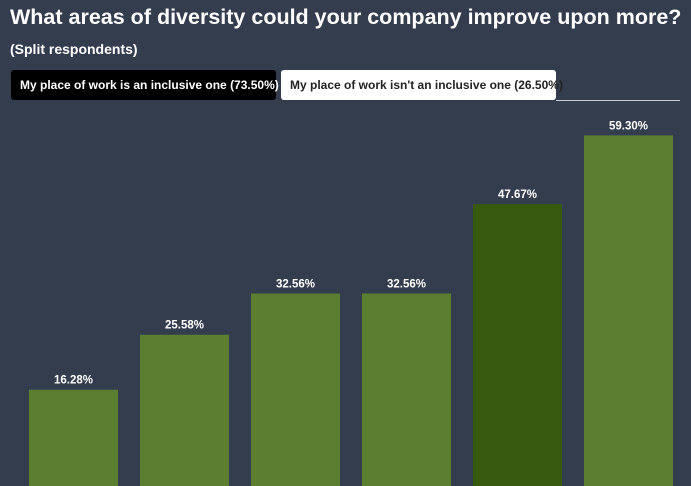 This screenshot has height=486, width=691. Describe the element at coordinates (618, 100) in the screenshot. I see `tab-underline-divider` at that location.